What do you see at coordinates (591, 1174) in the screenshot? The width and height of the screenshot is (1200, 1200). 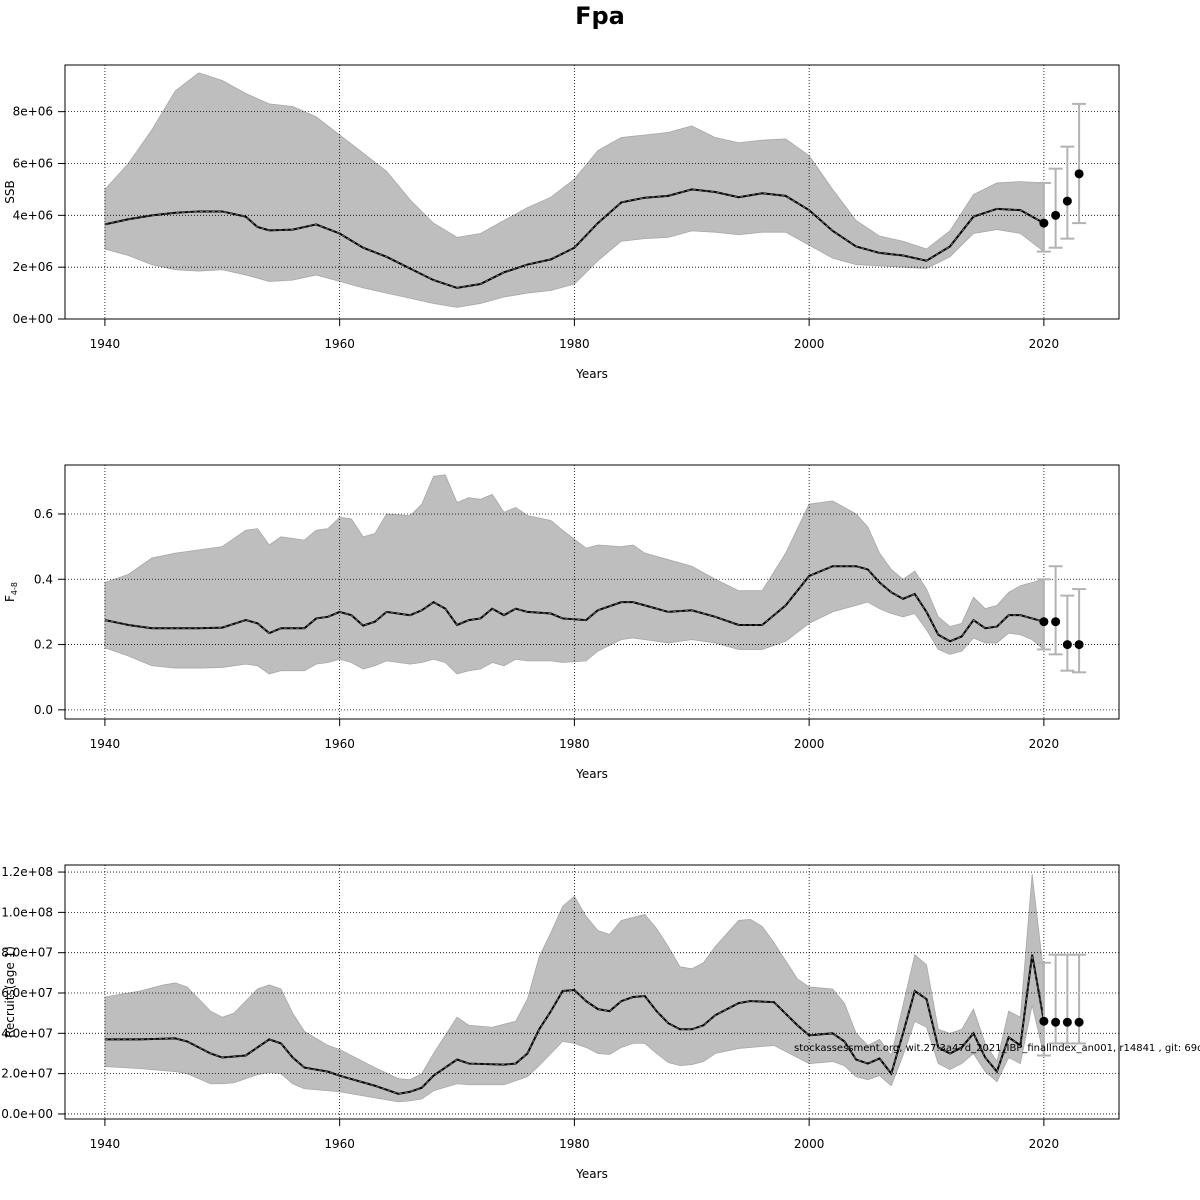 I see `recruits-x-axis-label: Years` at bounding box center [591, 1174].